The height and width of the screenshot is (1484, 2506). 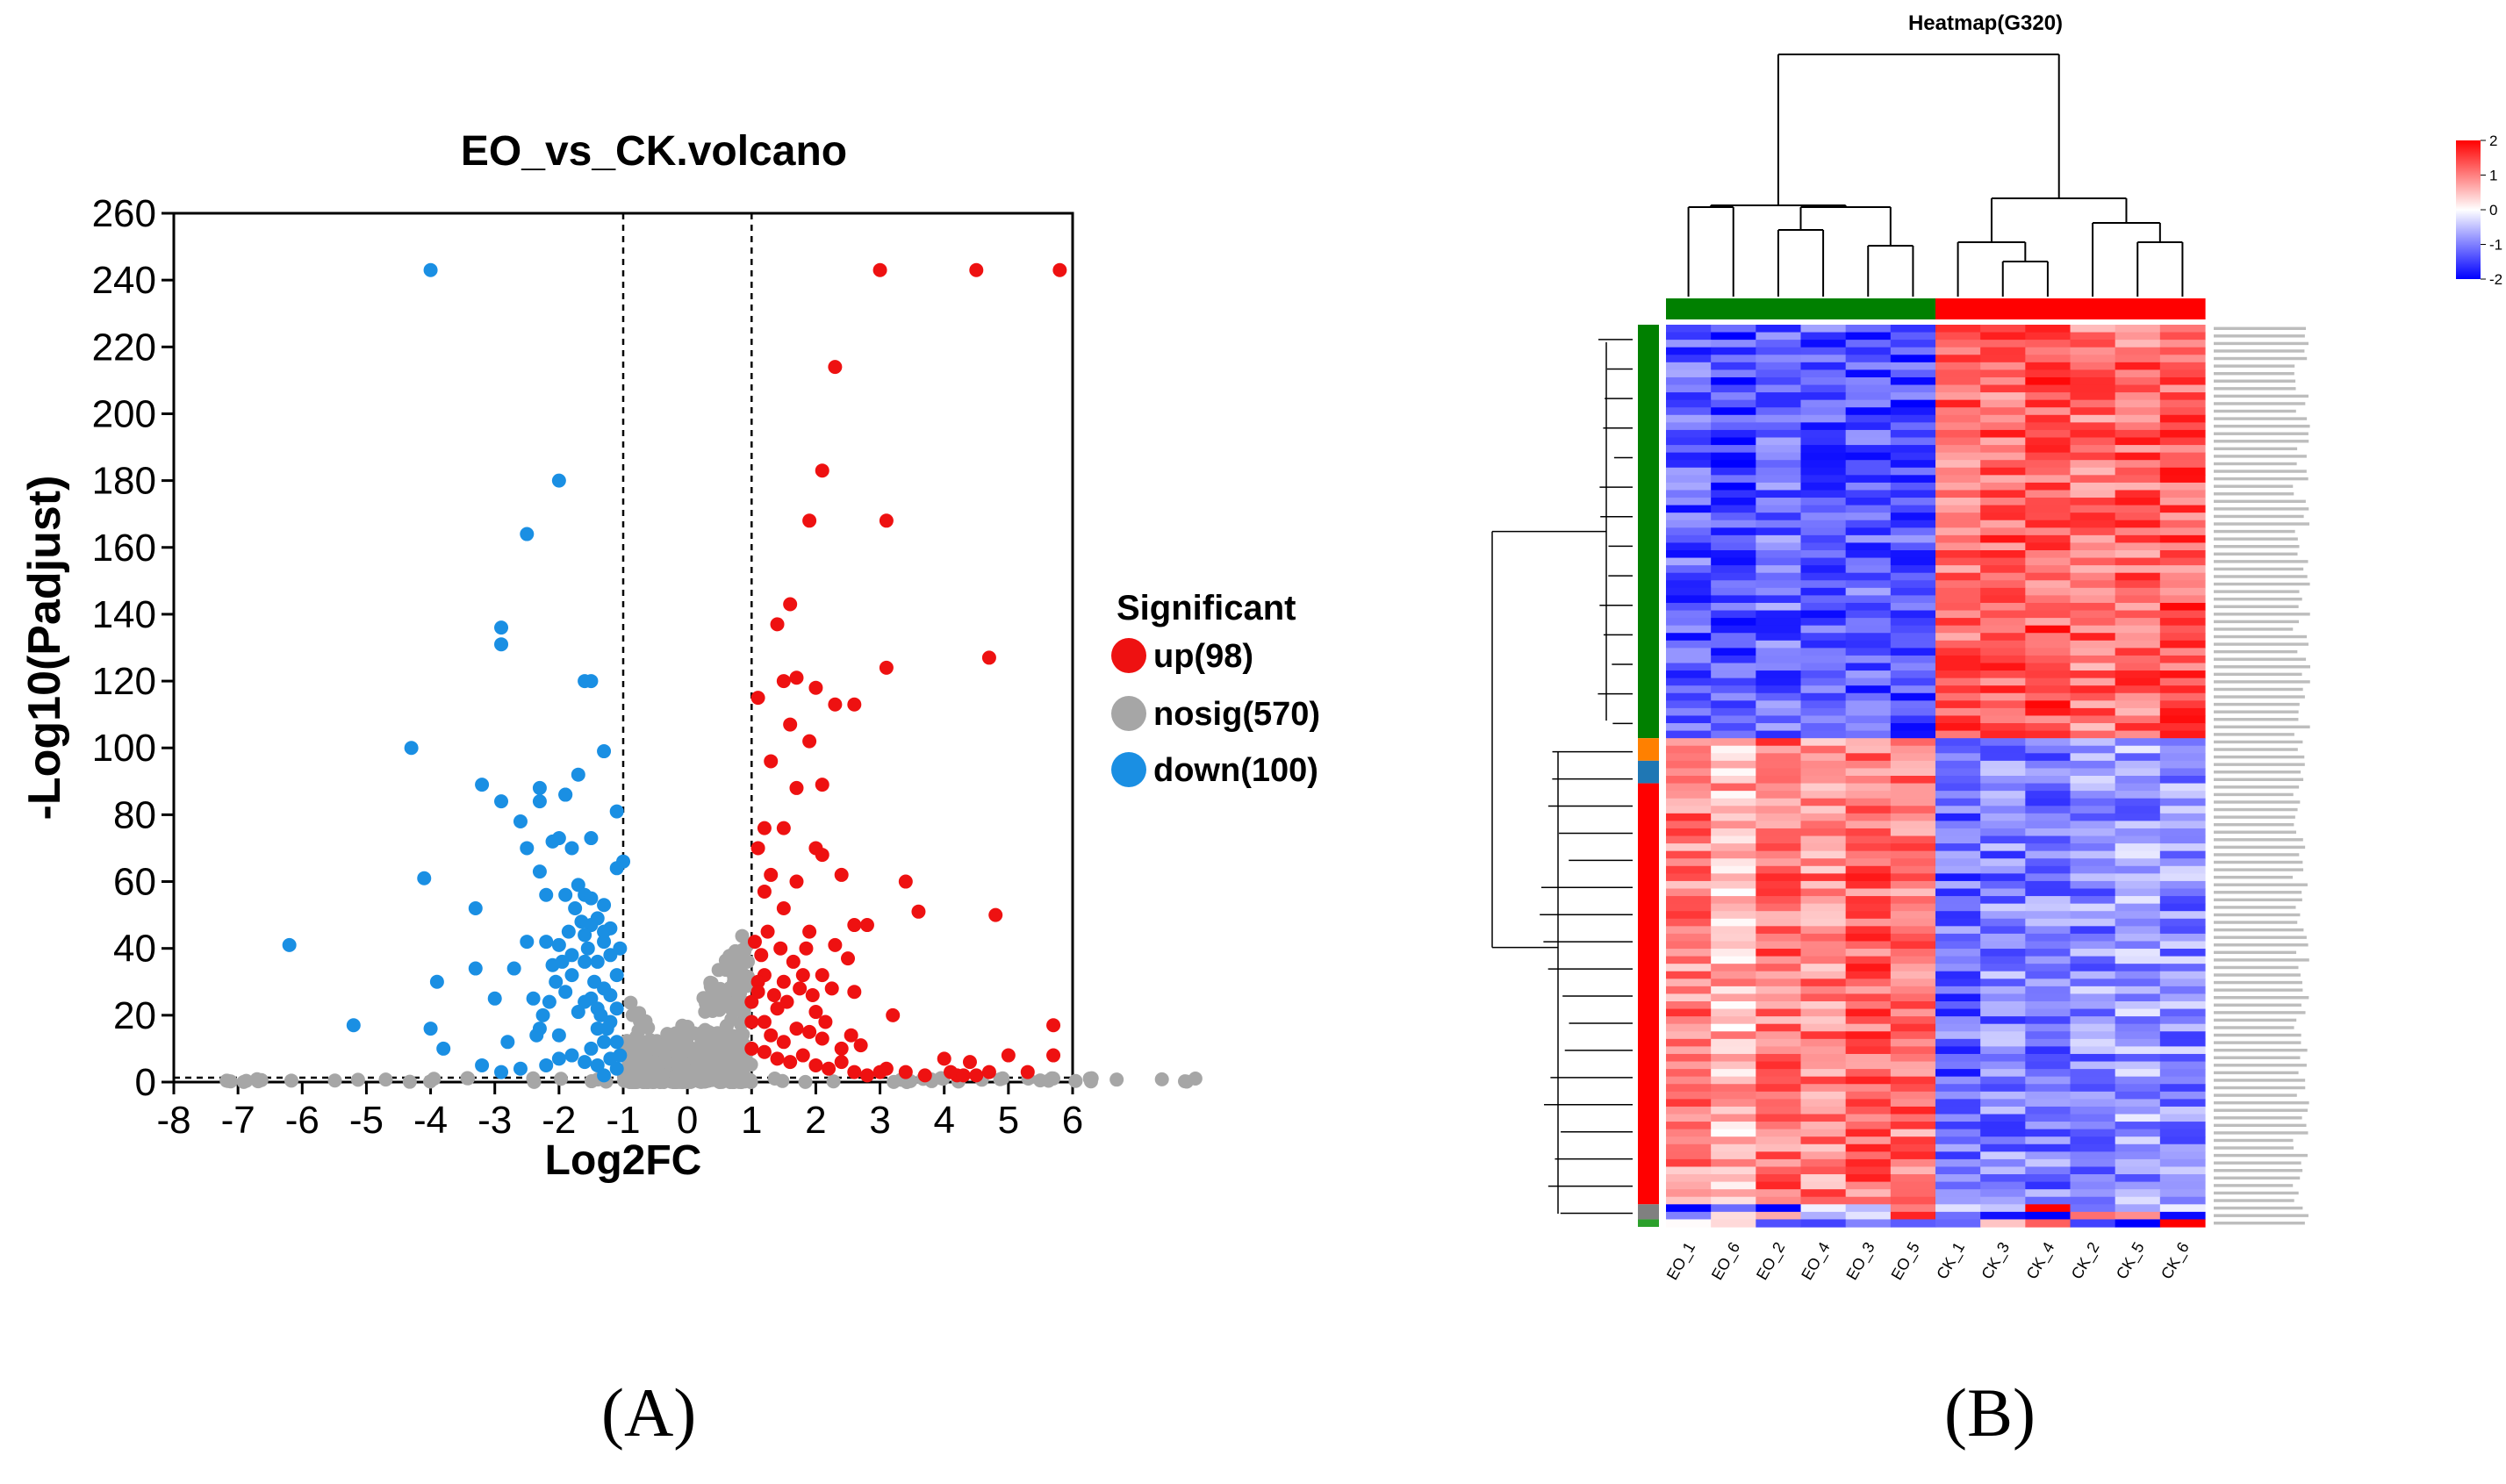 What do you see at coordinates (2262, 775) in the screenshot?
I see `heatmap-row-labels` at bounding box center [2262, 775].